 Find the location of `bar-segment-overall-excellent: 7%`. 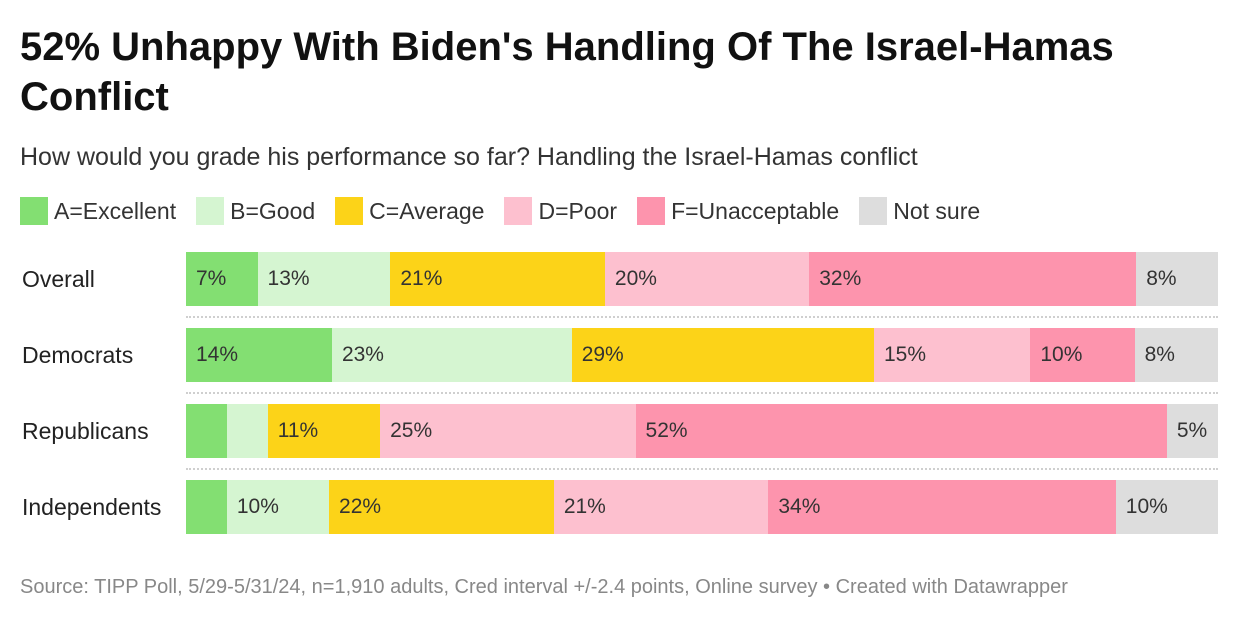

bar-segment-overall-excellent: 7% is located at coordinates (222, 279).